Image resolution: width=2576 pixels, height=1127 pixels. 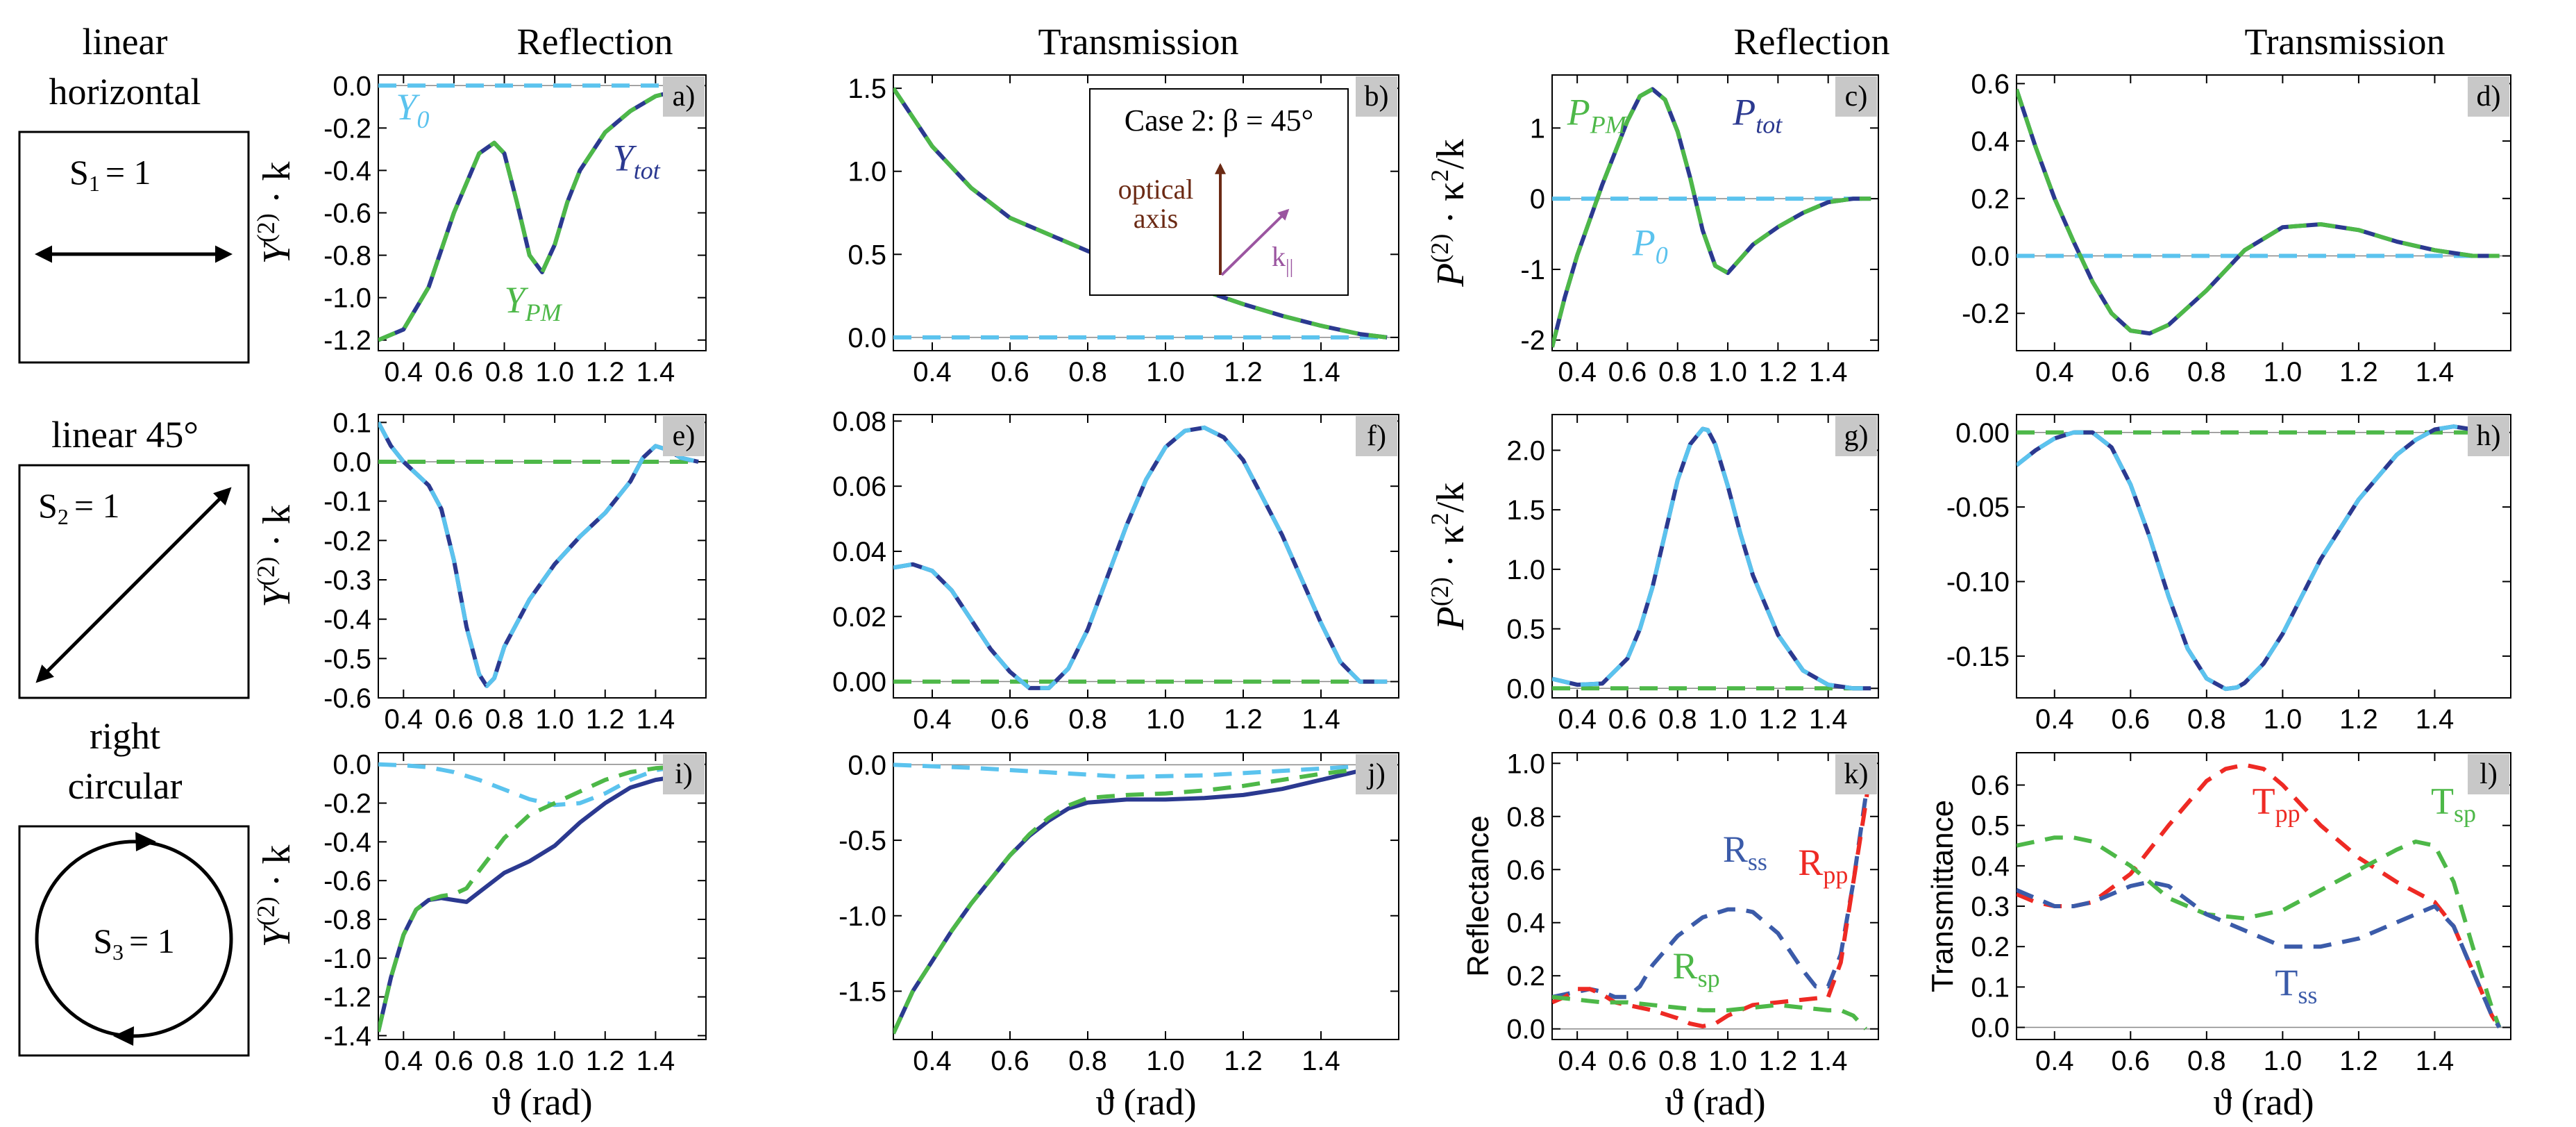 I want to click on panel-tag-label: b), so click(x=1377, y=96).